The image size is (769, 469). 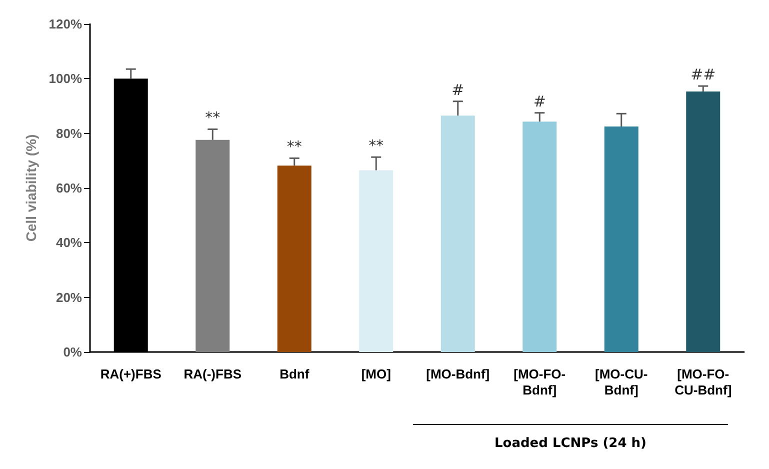 What do you see at coordinates (376, 374) in the screenshot?
I see `x-tick-label: [MO]` at bounding box center [376, 374].